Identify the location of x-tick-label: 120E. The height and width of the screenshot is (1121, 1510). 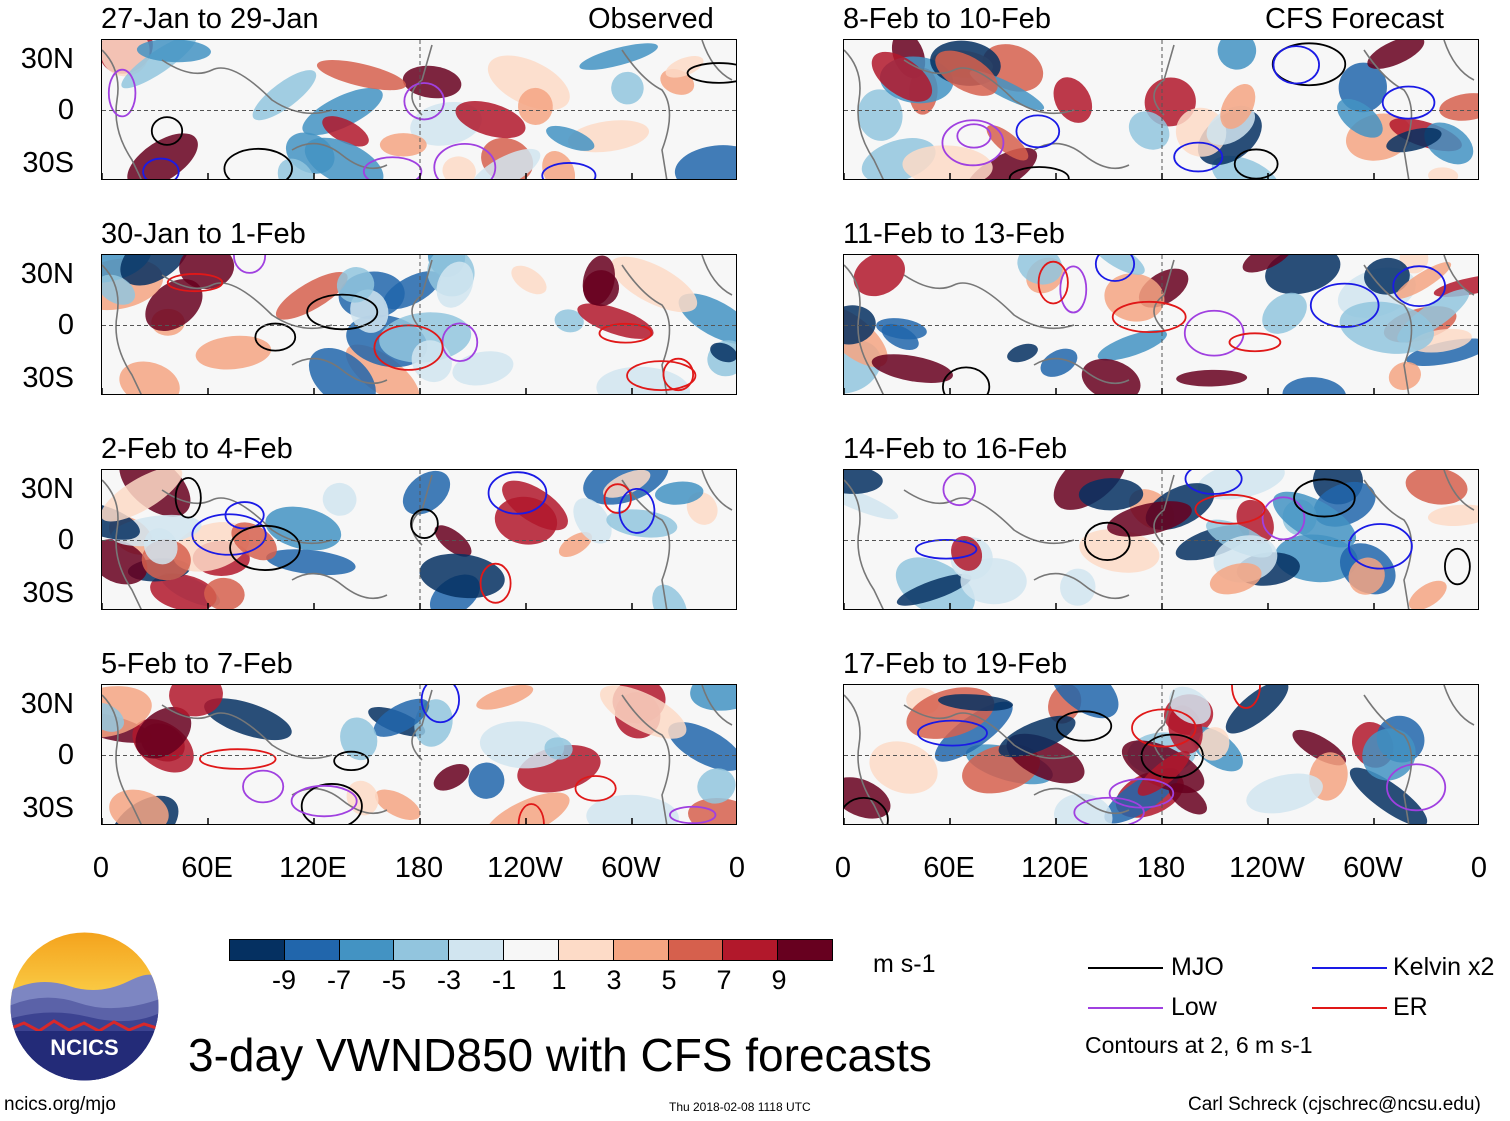
(313, 868).